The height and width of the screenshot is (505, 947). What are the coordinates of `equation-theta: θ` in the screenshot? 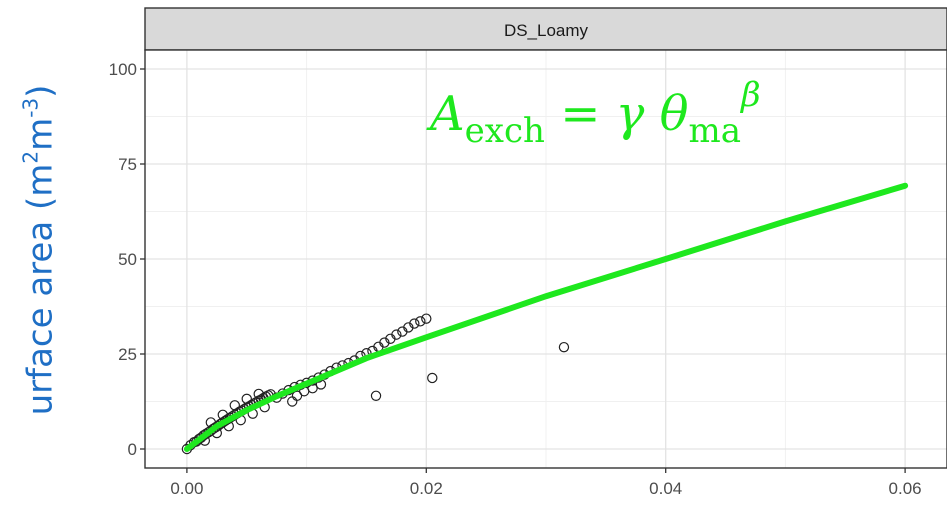 It's located at (674, 114).